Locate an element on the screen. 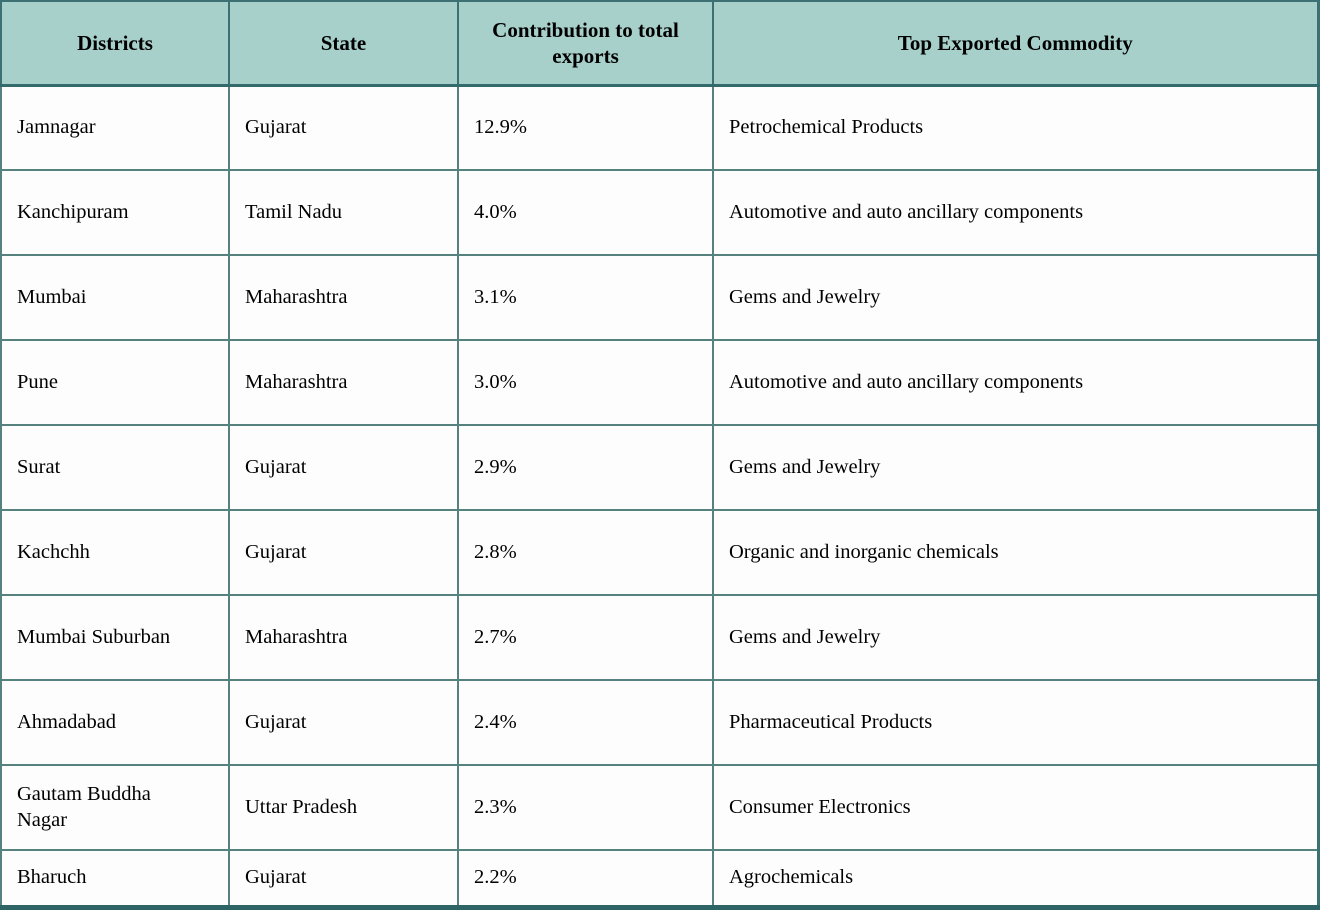 The width and height of the screenshot is (1324, 912). cell-district: Kachchh is located at coordinates (115, 552).